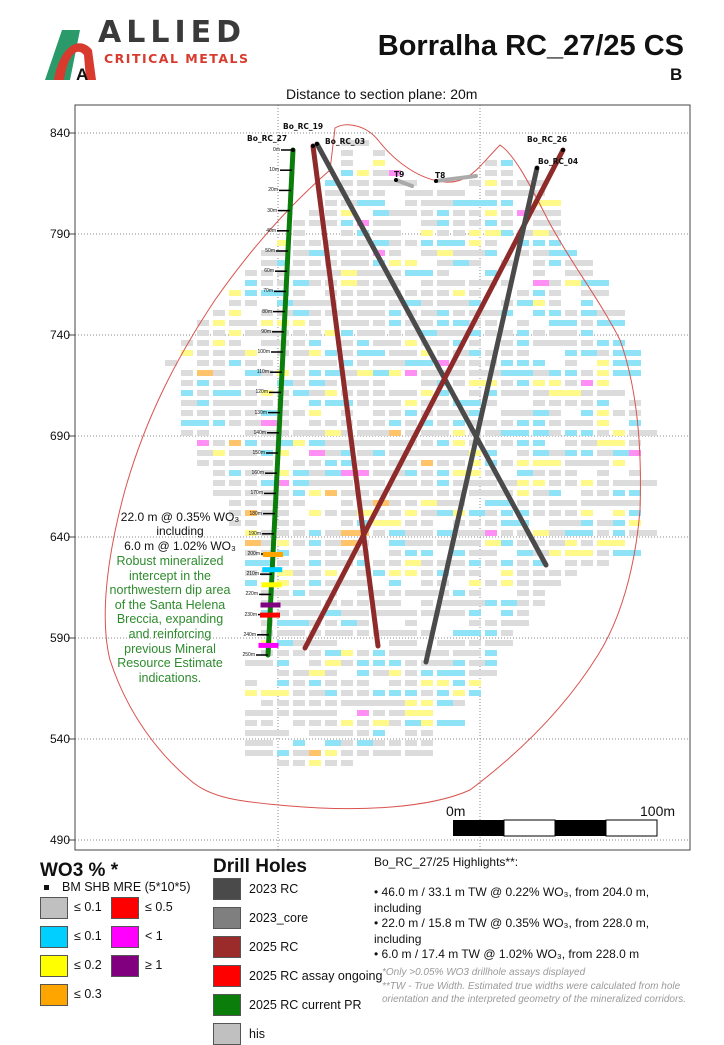 This screenshot has width=724, height=1045. What do you see at coordinates (88, 994) in the screenshot?
I see `wo3-legend-label: ≤ 0.3` at bounding box center [88, 994].